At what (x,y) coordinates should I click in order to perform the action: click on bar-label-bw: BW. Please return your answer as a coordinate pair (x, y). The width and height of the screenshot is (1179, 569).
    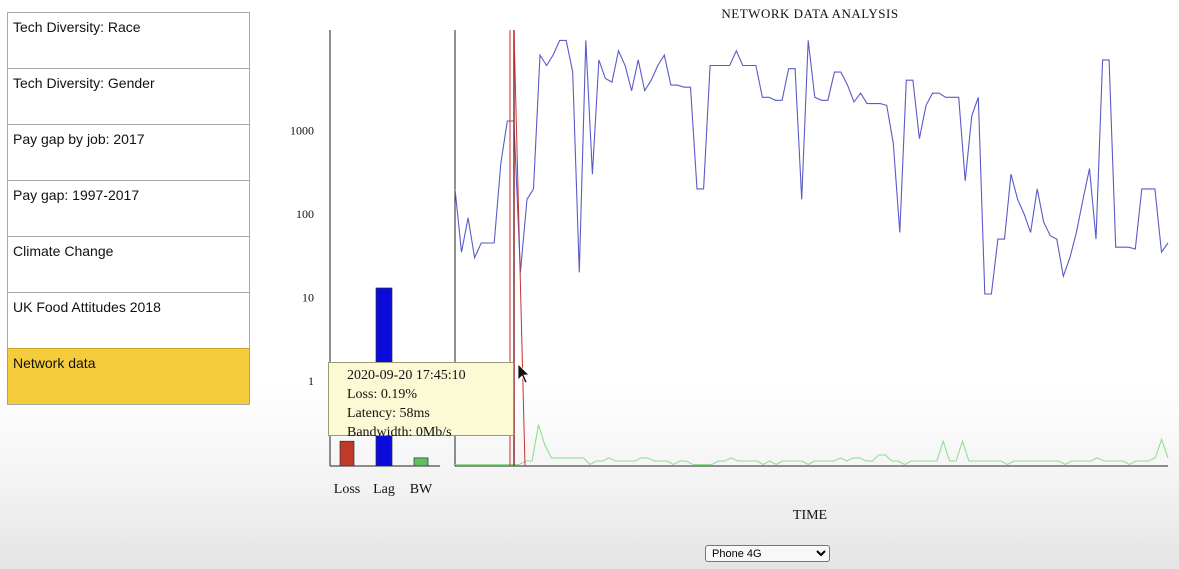
    Looking at the image, I should click on (421, 489).